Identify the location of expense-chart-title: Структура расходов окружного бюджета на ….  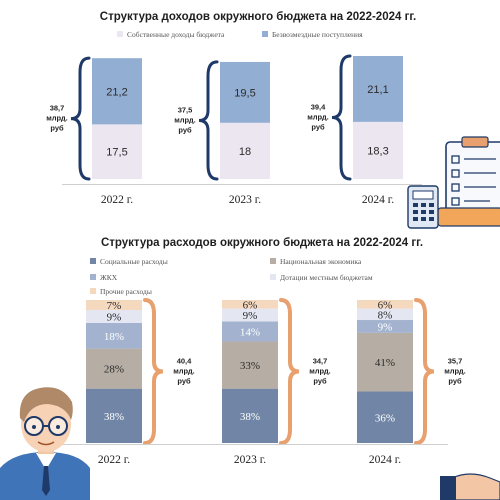
(262, 243).